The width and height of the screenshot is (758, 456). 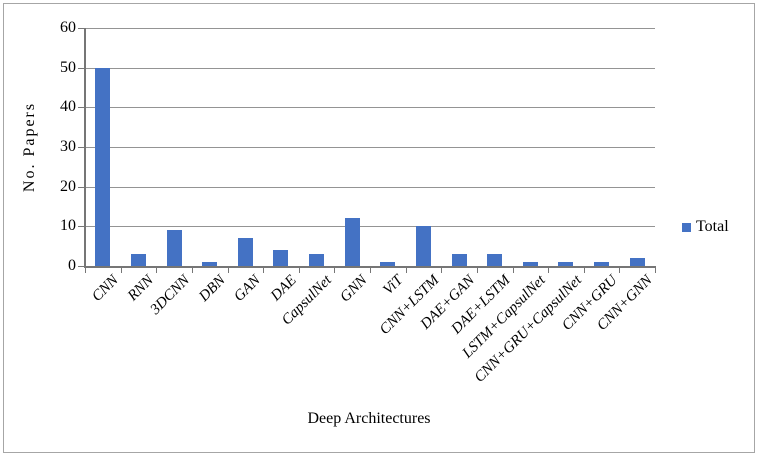 What do you see at coordinates (68, 226) in the screenshot?
I see `y-tick-label-10: 10` at bounding box center [68, 226].